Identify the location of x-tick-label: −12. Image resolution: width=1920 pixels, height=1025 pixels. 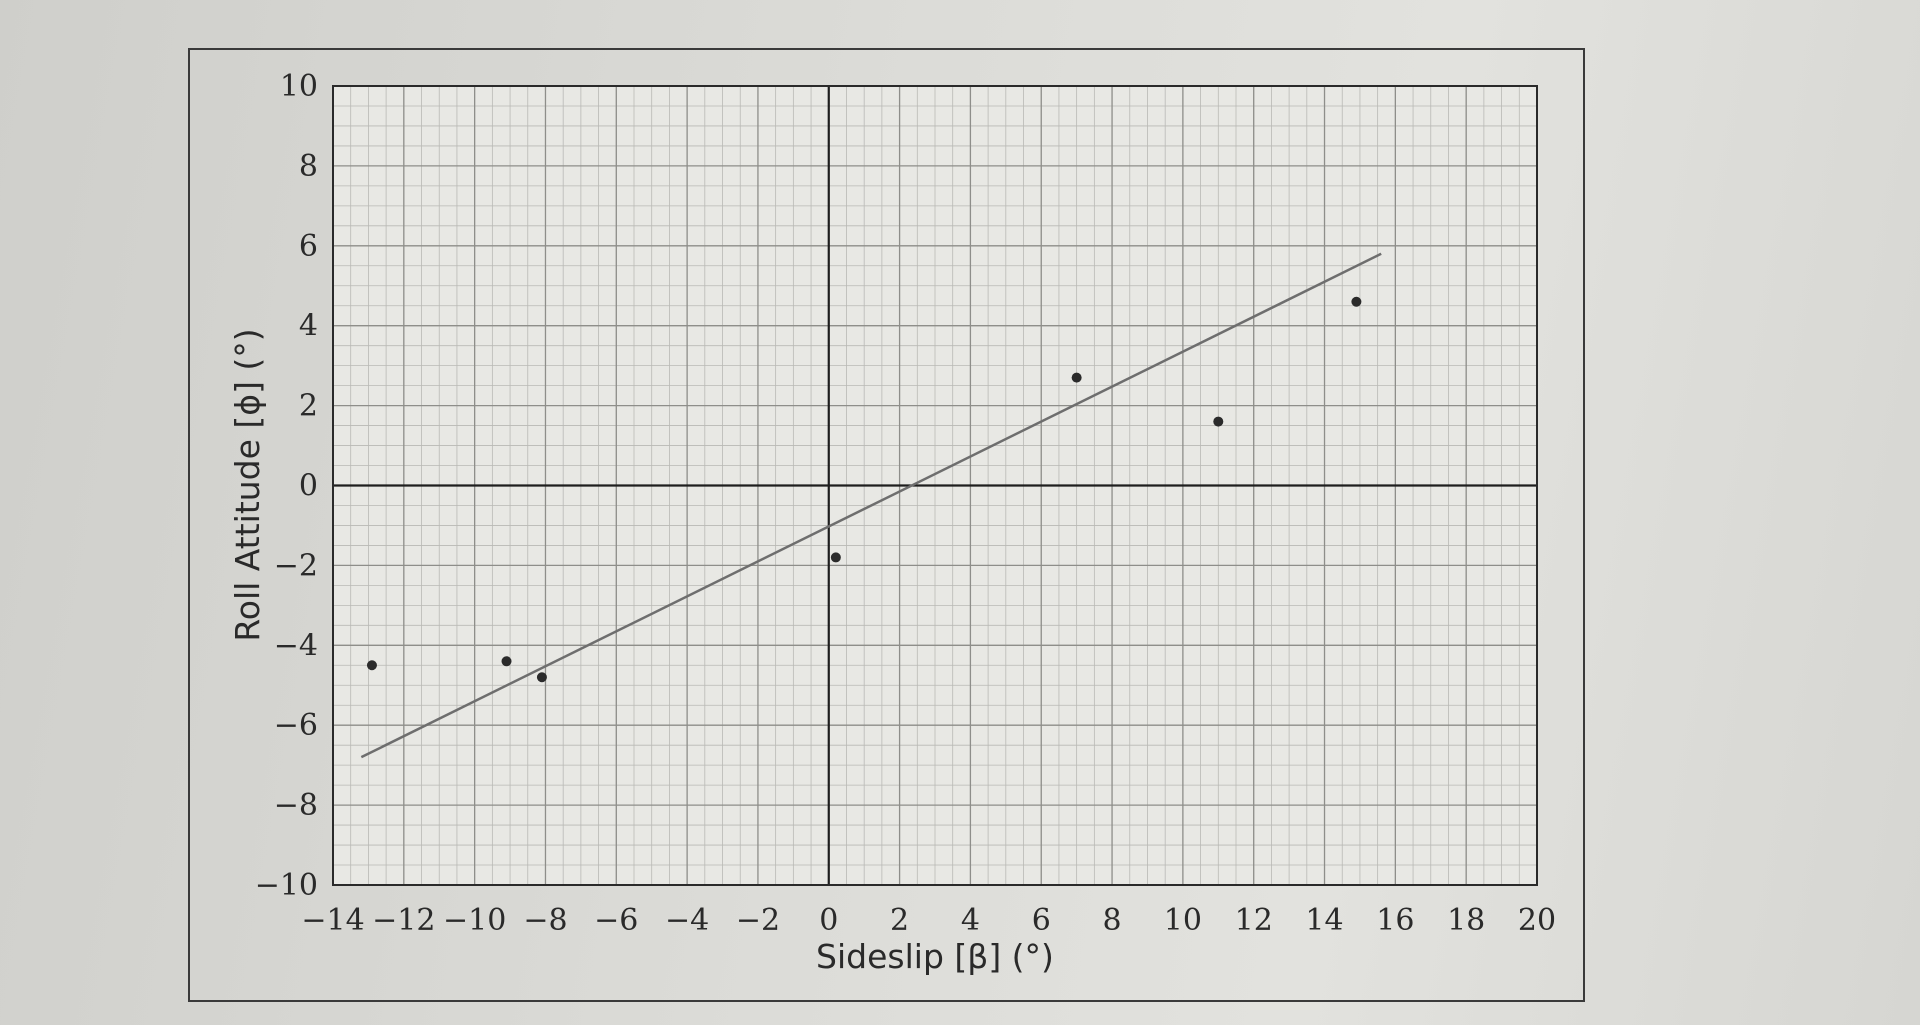
(403, 920).